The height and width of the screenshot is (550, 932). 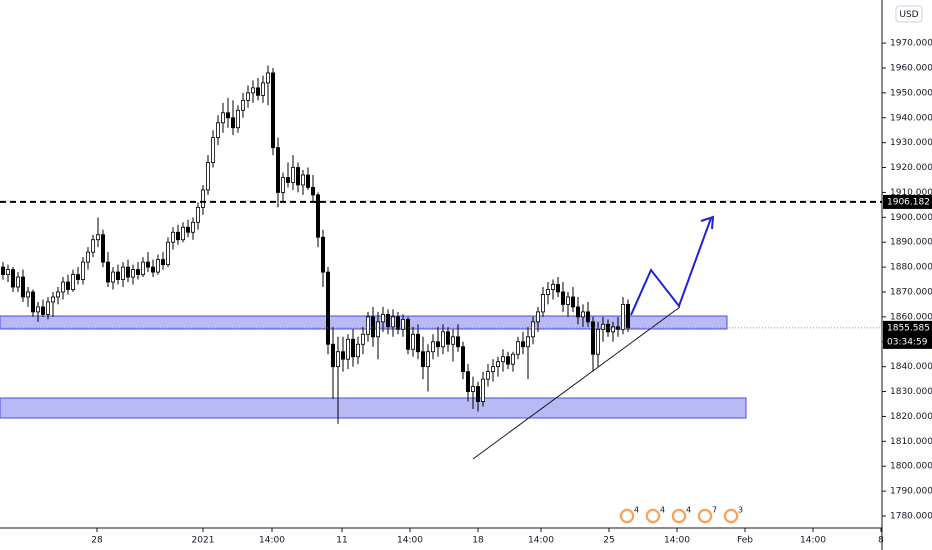 What do you see at coordinates (911, 168) in the screenshot?
I see `y-tick-label: 1920.000` at bounding box center [911, 168].